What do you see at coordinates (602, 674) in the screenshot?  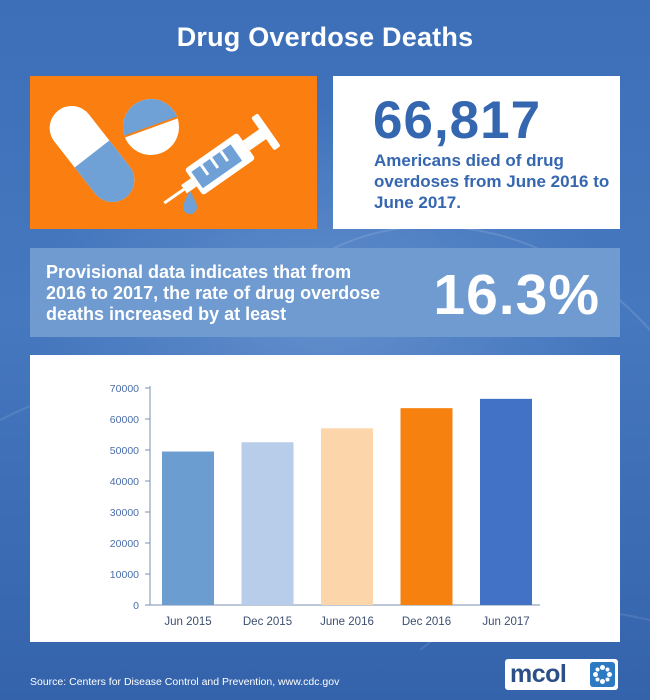 I see `logo-mark-icon` at bounding box center [602, 674].